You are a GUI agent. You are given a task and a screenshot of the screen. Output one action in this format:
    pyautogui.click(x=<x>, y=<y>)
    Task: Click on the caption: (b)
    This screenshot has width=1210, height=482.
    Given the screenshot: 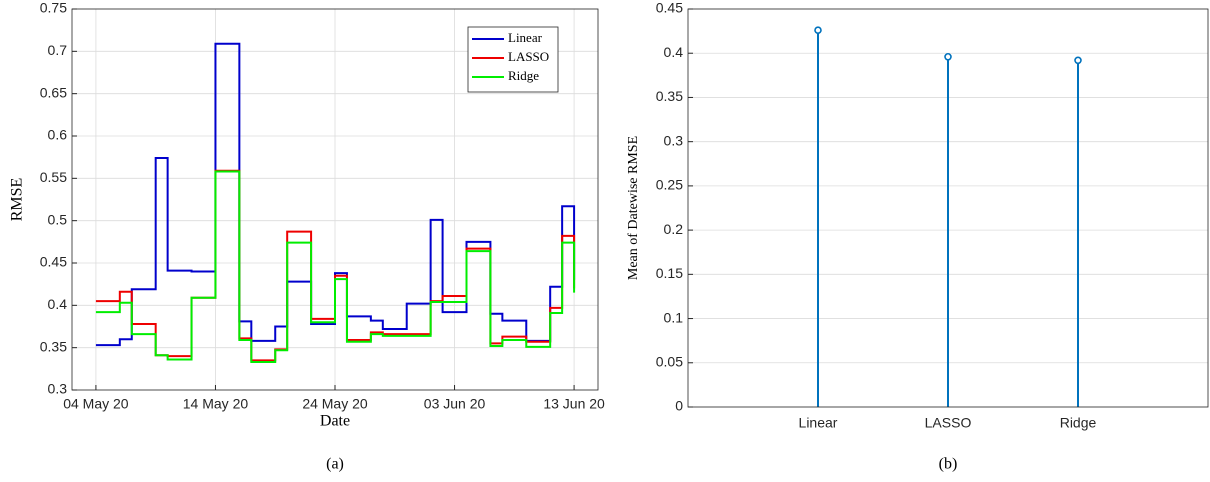 What is the action you would take?
    pyautogui.click(x=948, y=464)
    